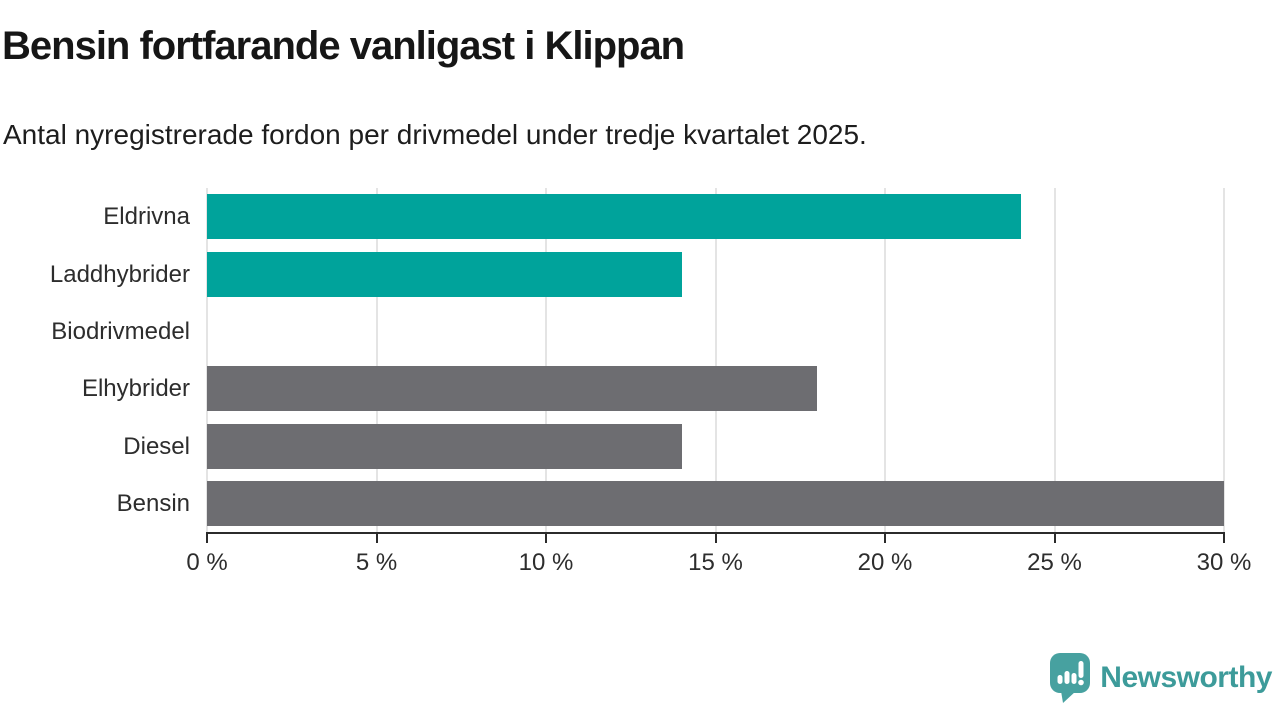 The width and height of the screenshot is (1280, 720). Describe the element at coordinates (376, 360) in the screenshot. I see `gridline-5-percent` at that location.